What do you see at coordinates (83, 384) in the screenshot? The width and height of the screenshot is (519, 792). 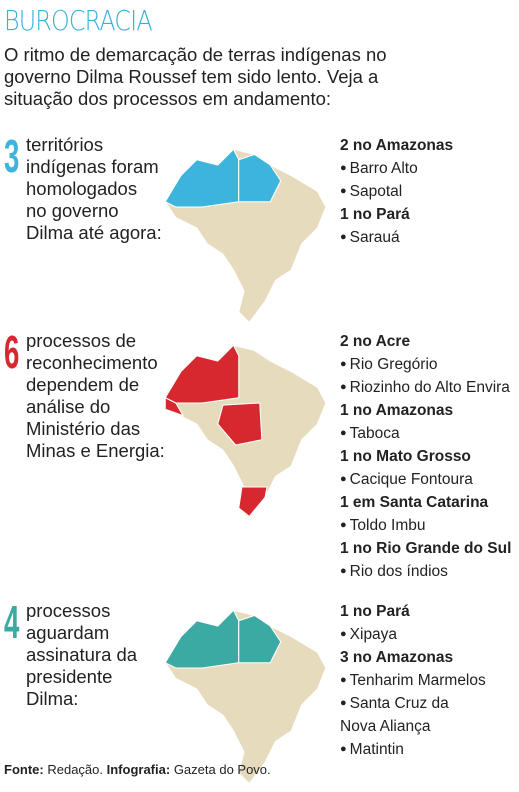 I see `text-line: dependem de` at bounding box center [83, 384].